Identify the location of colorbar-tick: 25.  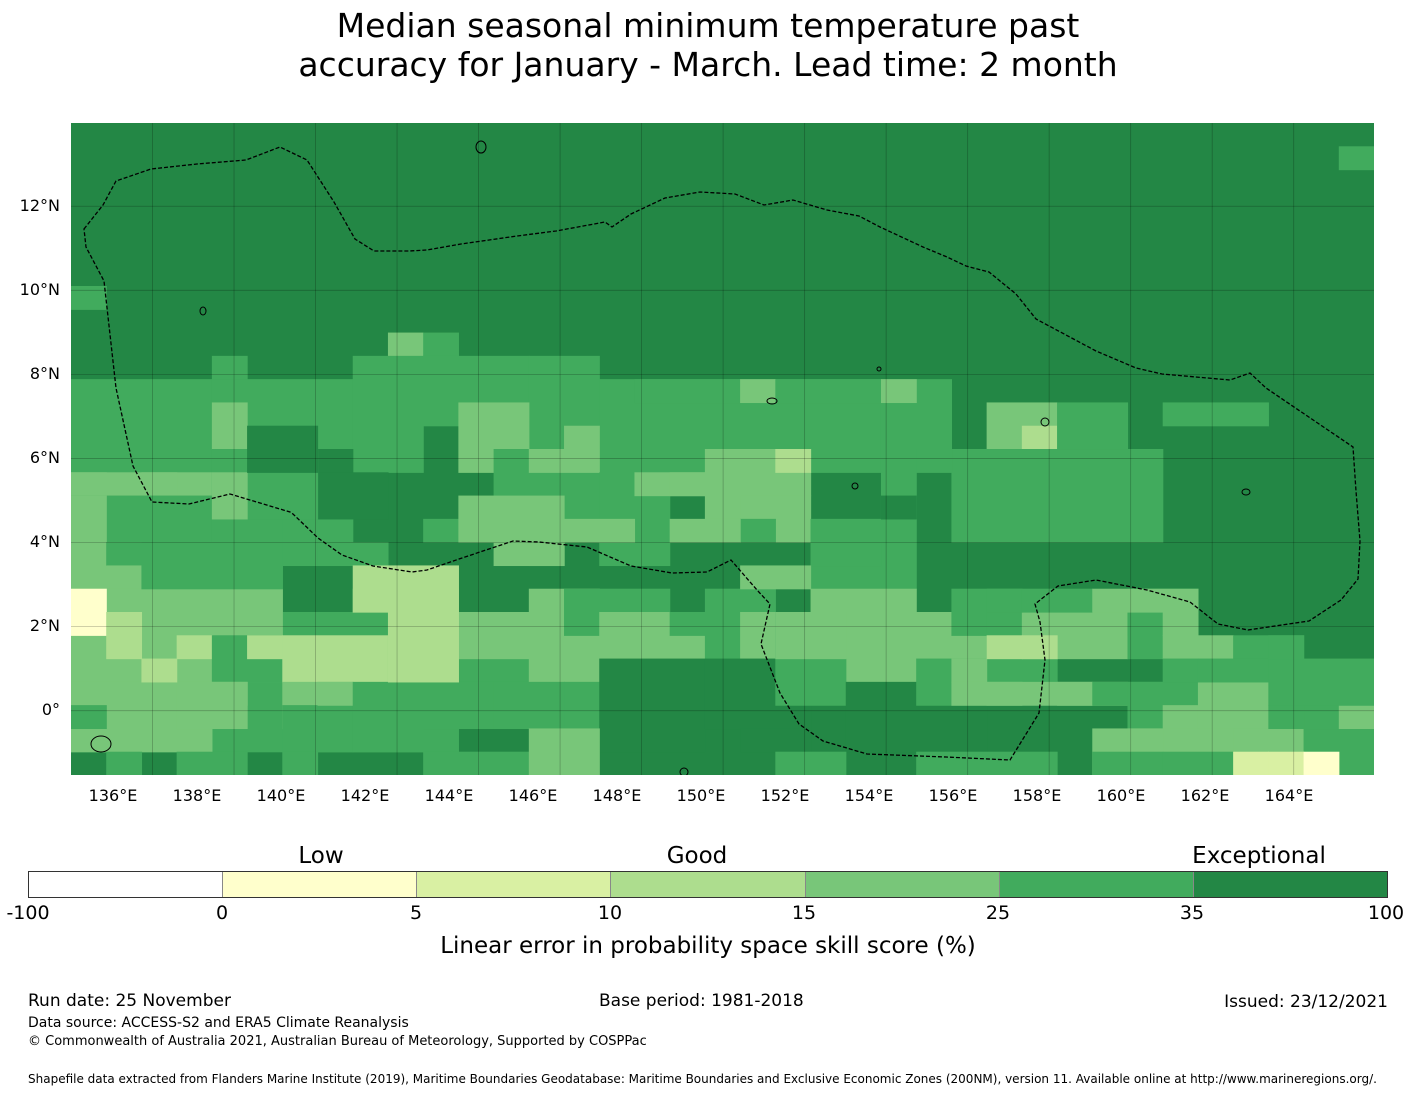
(998, 913).